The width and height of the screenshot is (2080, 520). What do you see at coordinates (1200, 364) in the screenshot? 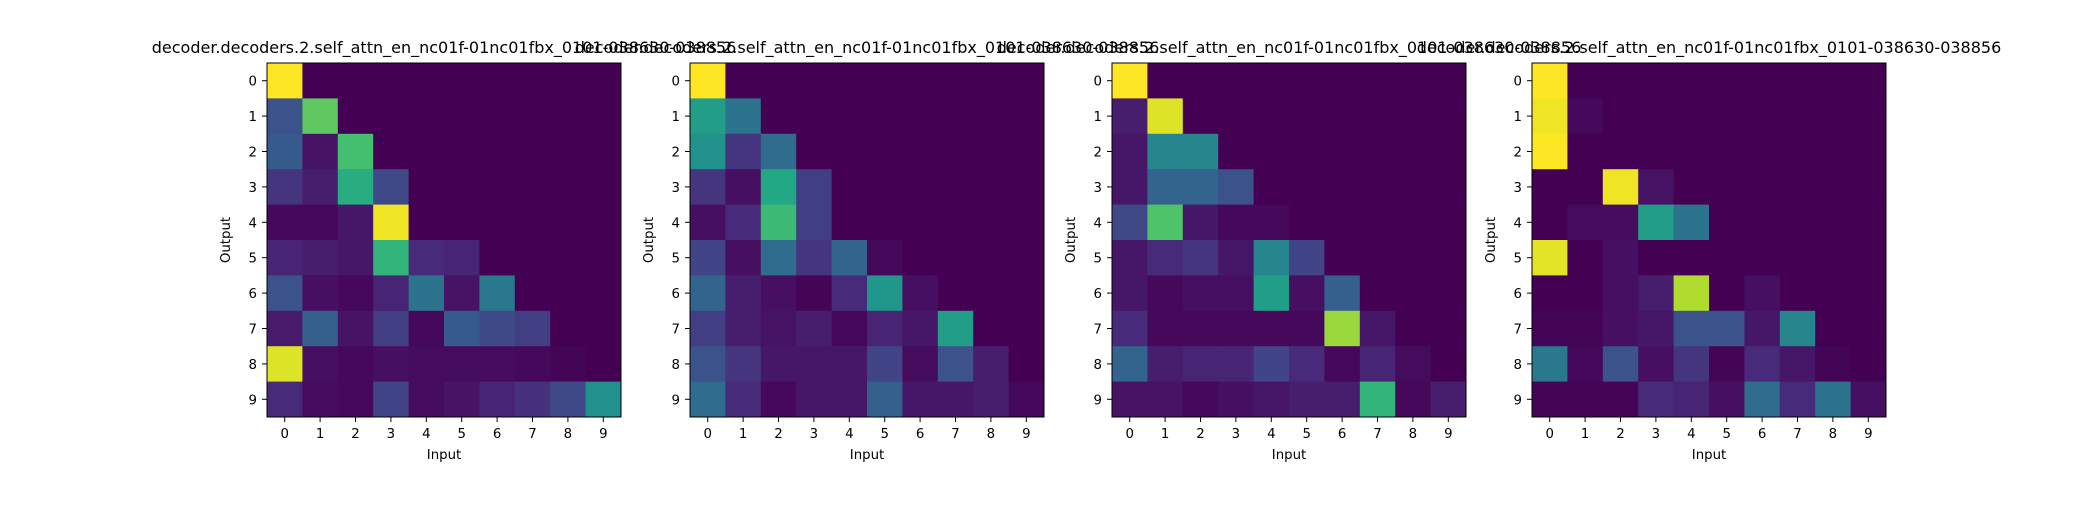
I see `heatmap-cell-r8-c2` at bounding box center [1200, 364].